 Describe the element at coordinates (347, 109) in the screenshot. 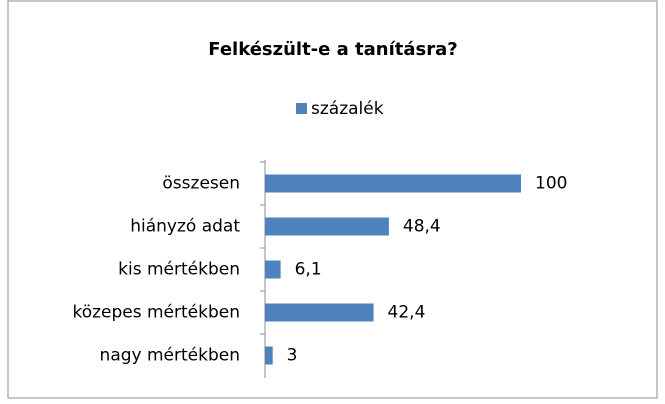

I see `legend-label: százalék` at that location.